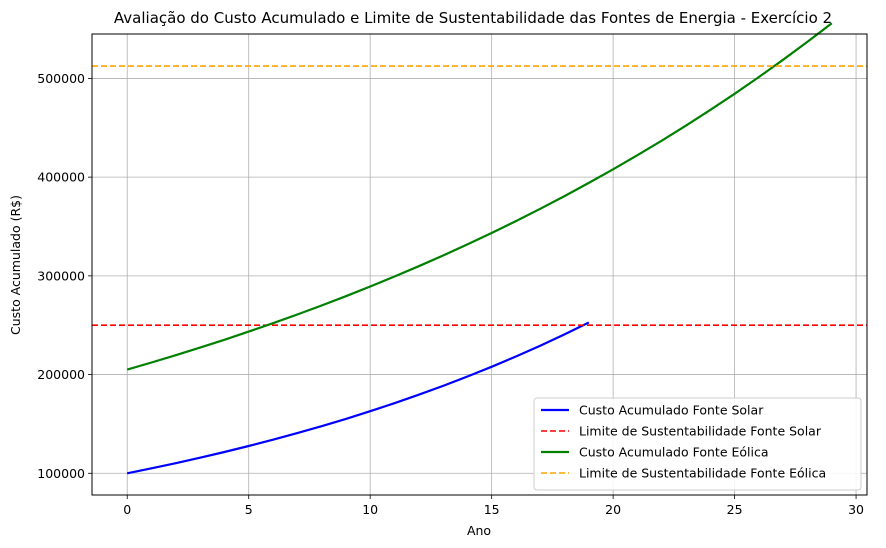  I want to click on y-tick-label: 400000, so click(61, 177).